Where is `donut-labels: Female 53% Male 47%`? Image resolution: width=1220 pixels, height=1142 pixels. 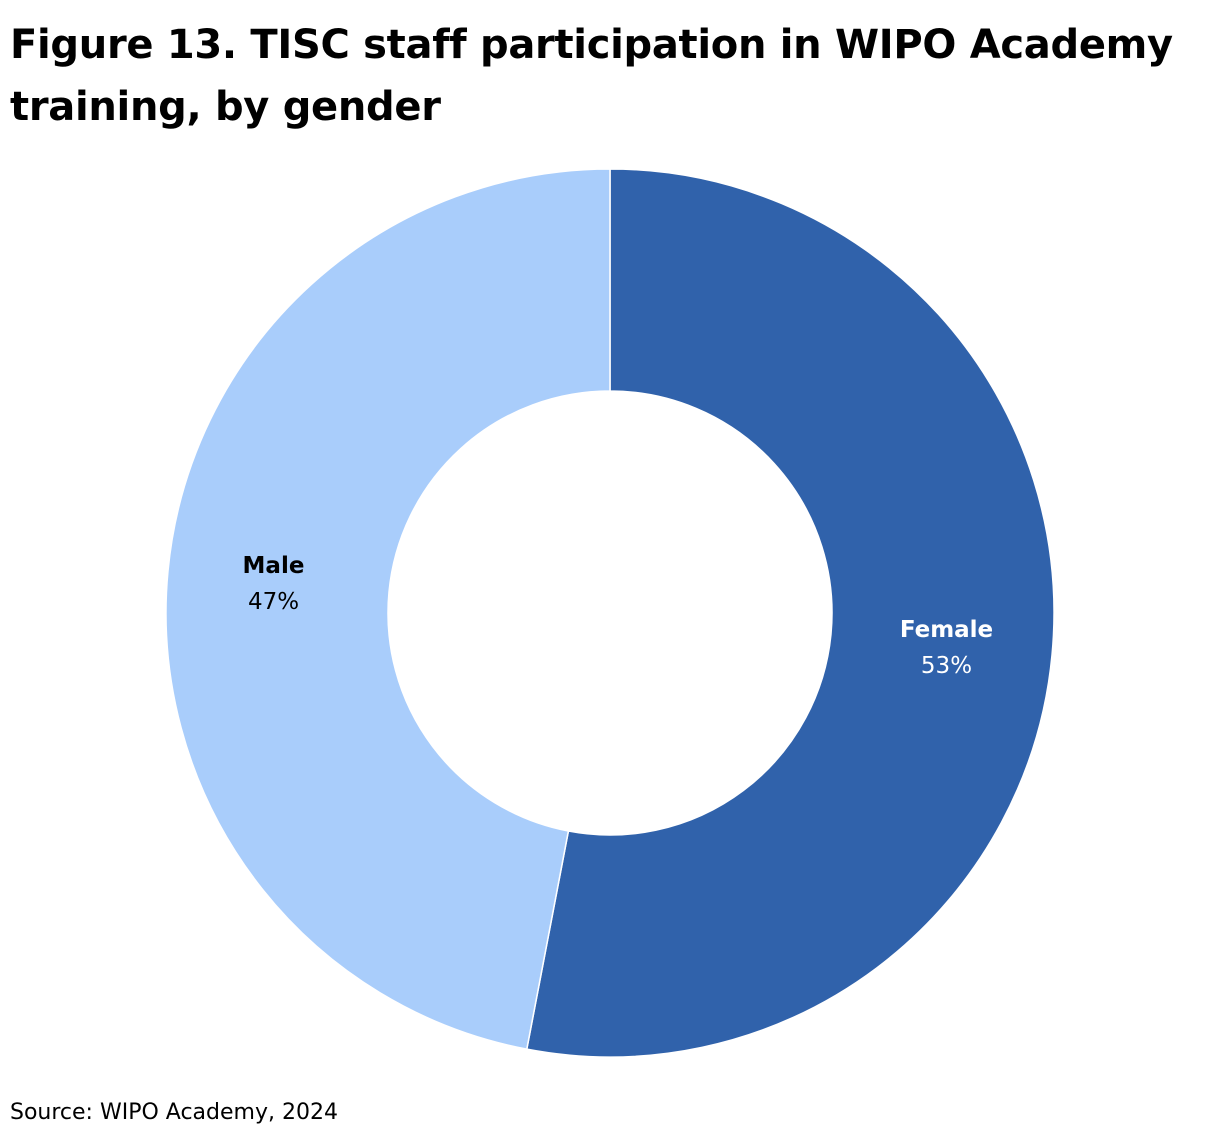 donut-labels: Female 53% Male 47% is located at coordinates (618, 616).